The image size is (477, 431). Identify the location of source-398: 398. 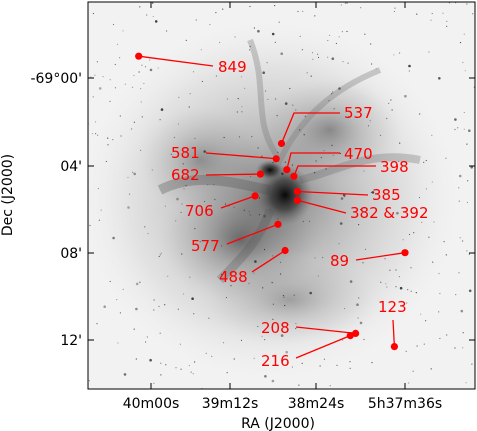
(349, 169).